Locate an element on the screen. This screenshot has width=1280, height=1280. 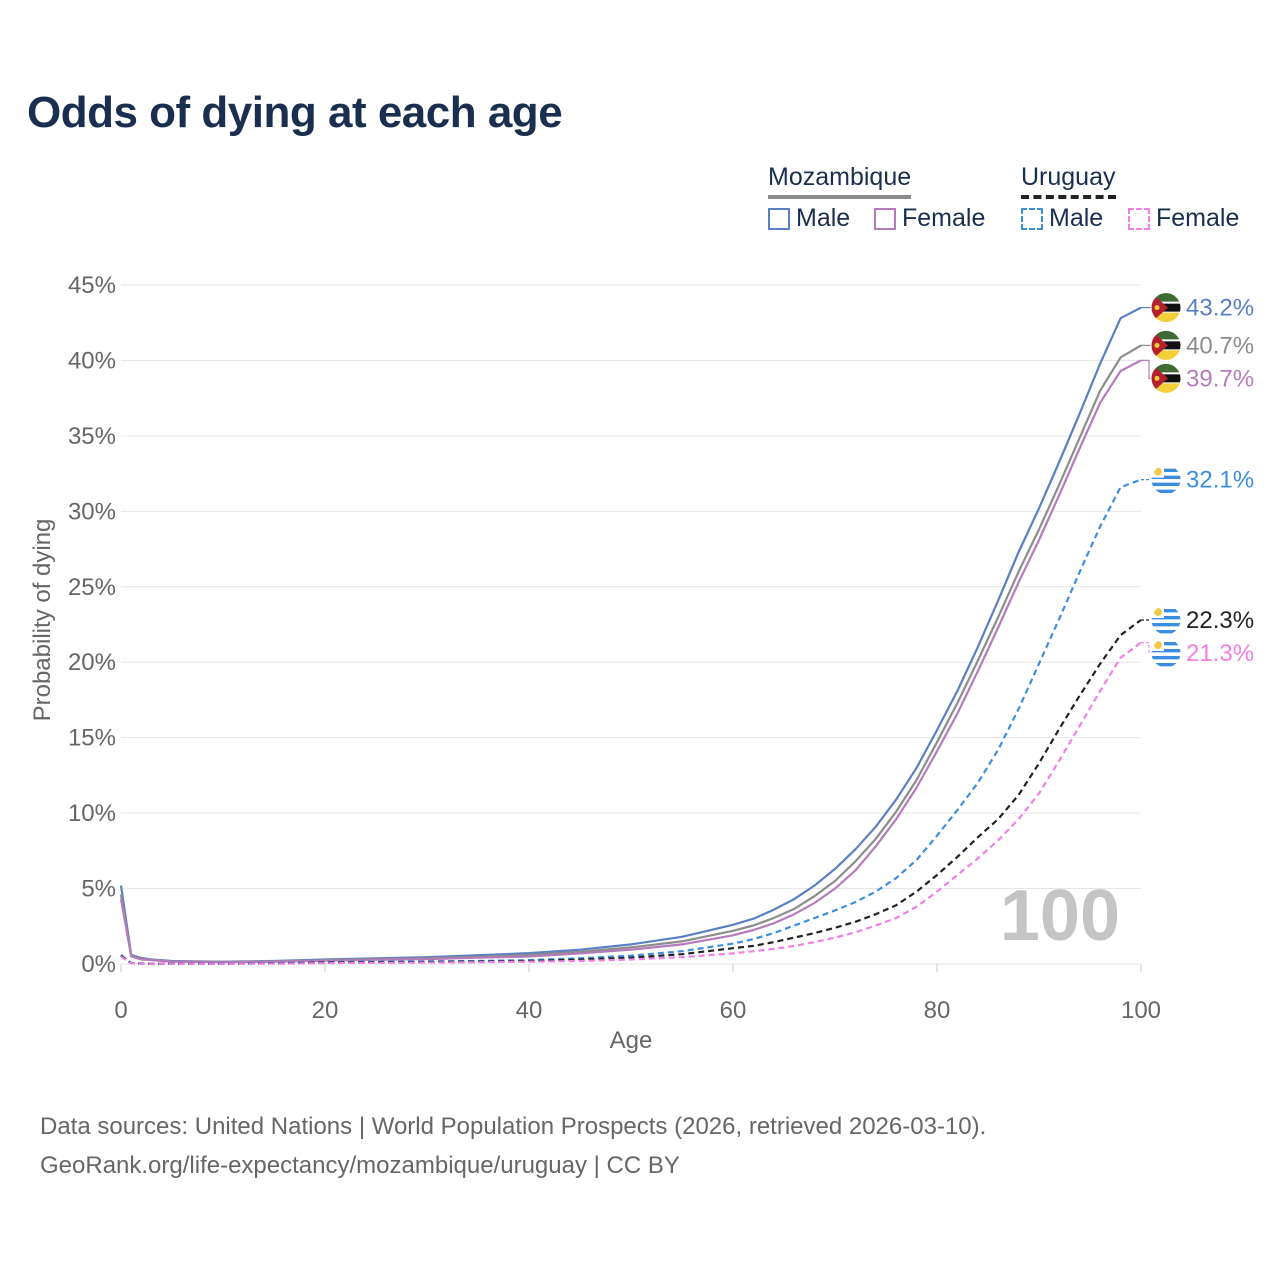
end-value-label: 21.3% is located at coordinates (1220, 653).